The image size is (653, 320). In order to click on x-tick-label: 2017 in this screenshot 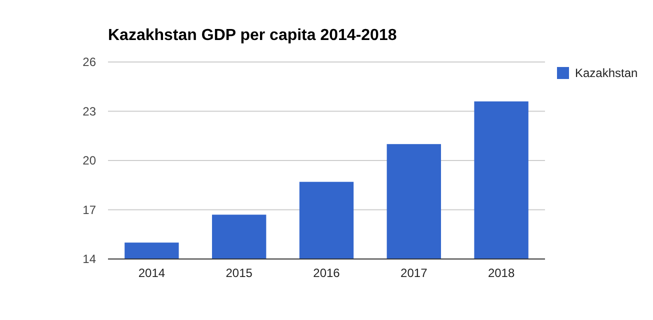, I will do `click(414, 273)`.